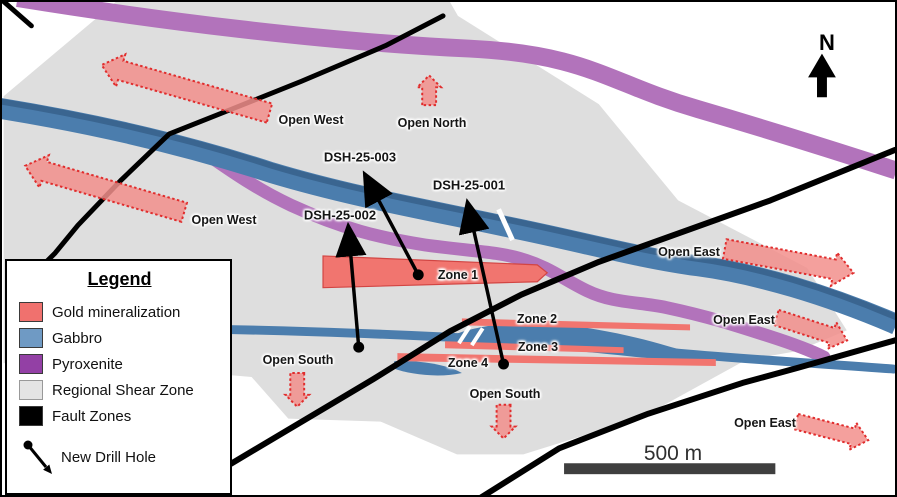  I want to click on label-zone-4: Zone 4, so click(468, 363).